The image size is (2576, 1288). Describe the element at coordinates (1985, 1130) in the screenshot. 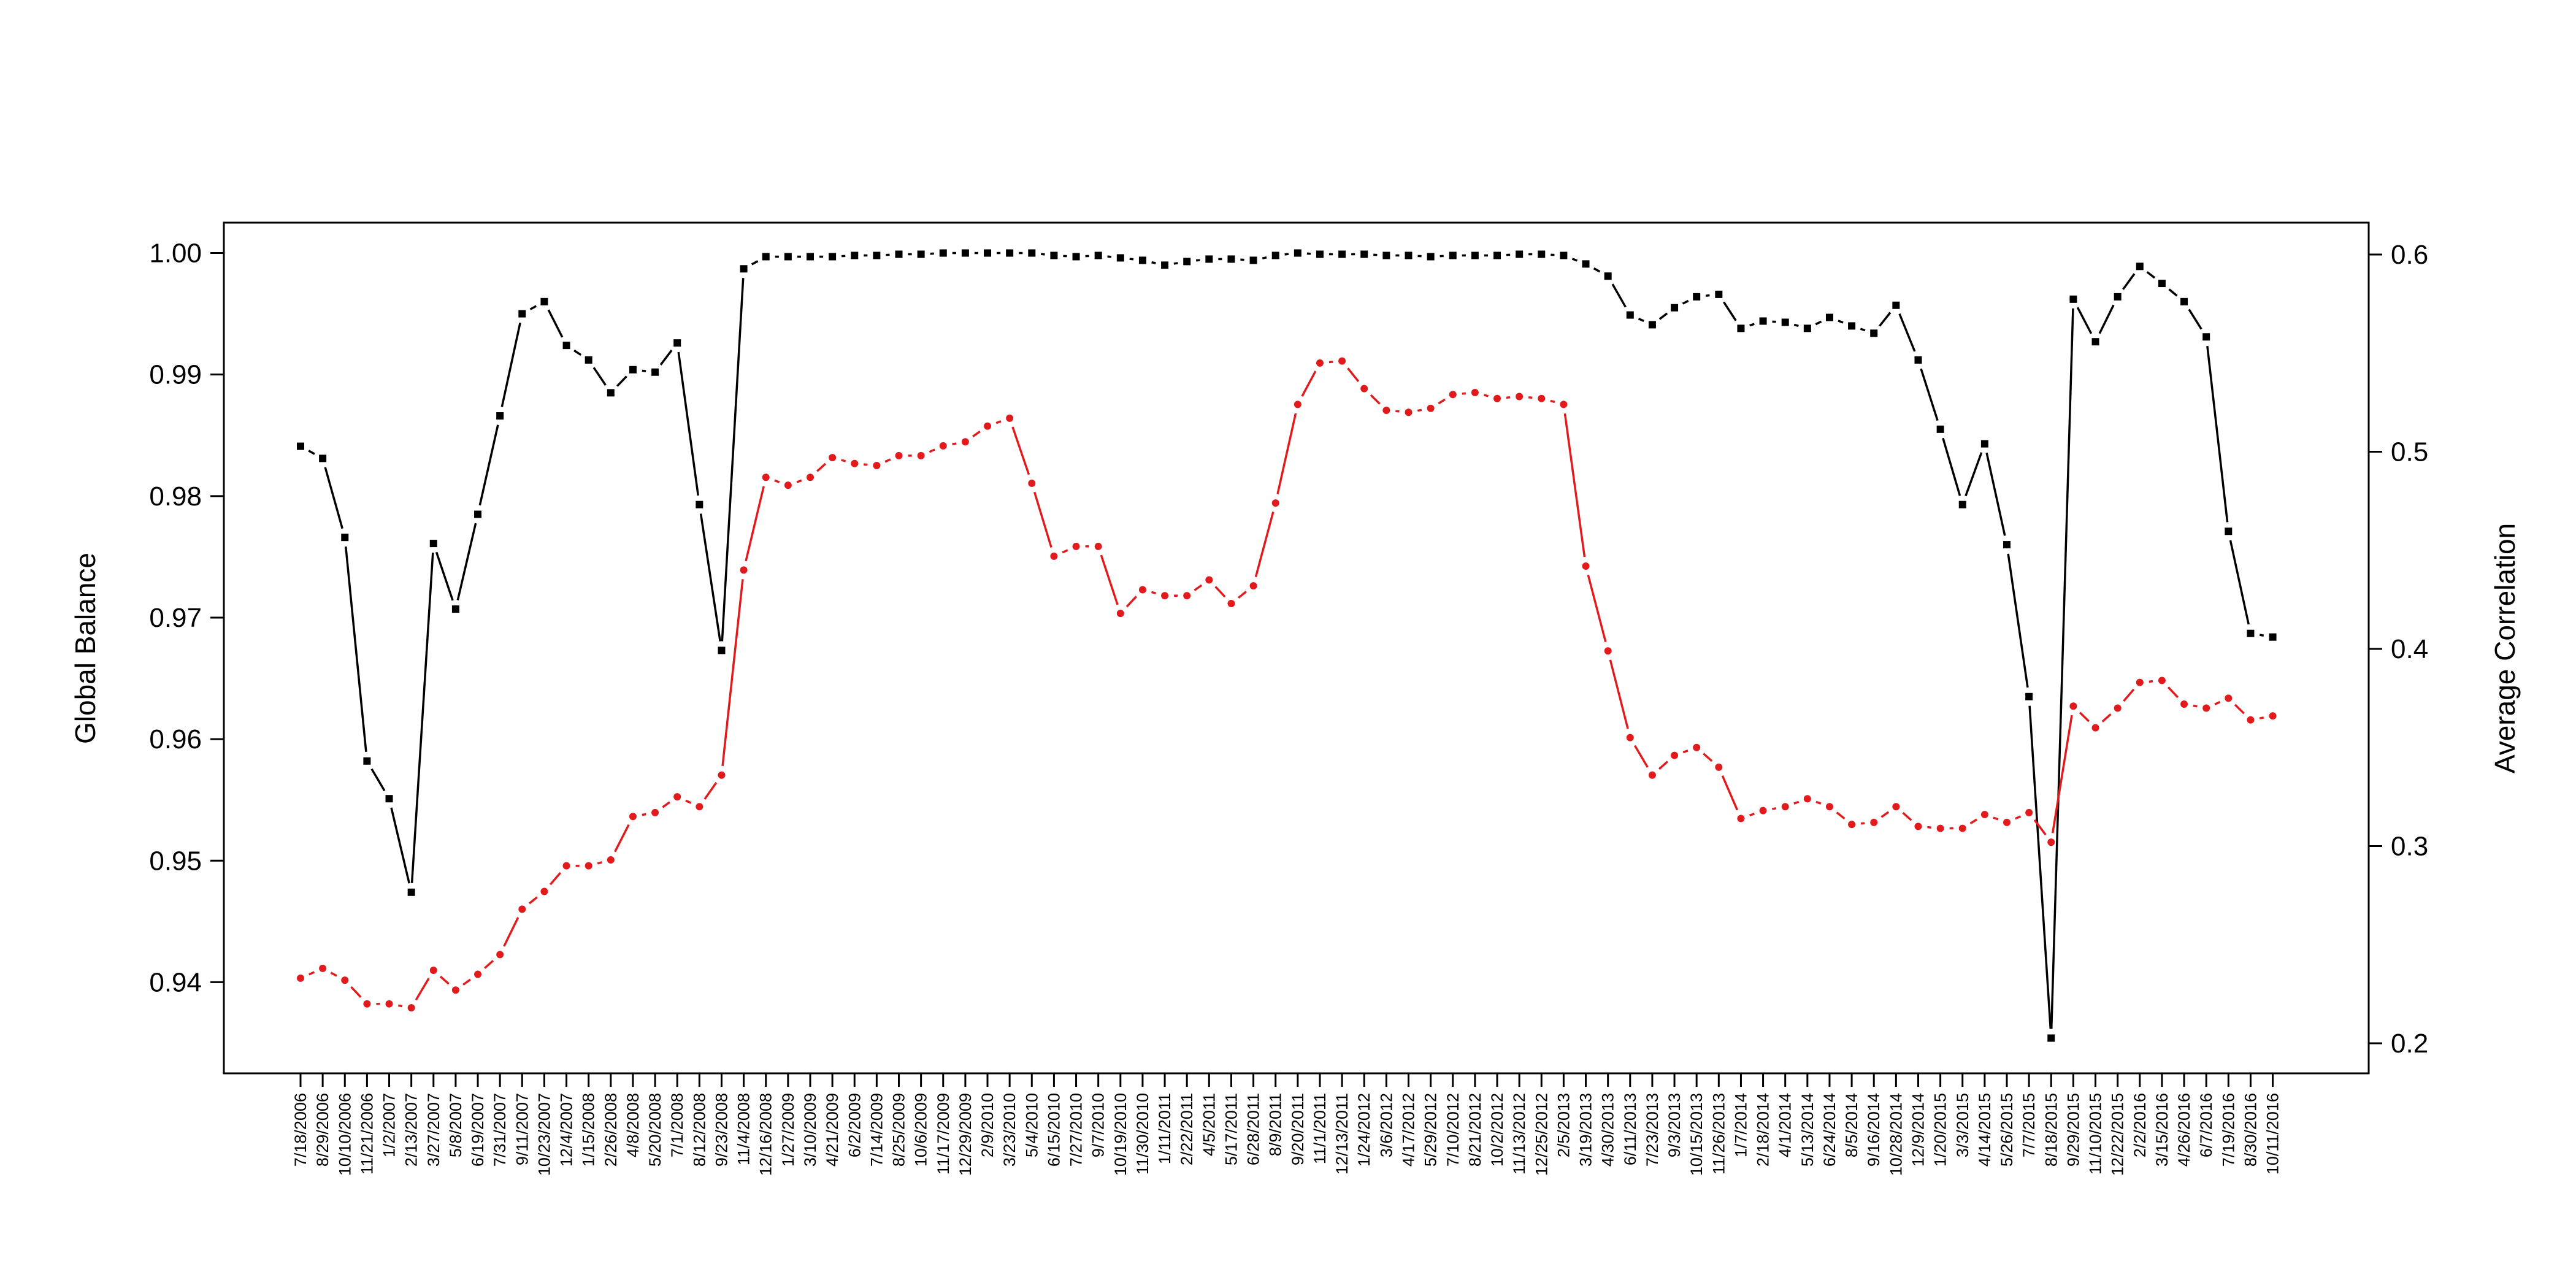

I see `x-tick-label: 4/14/2015` at that location.